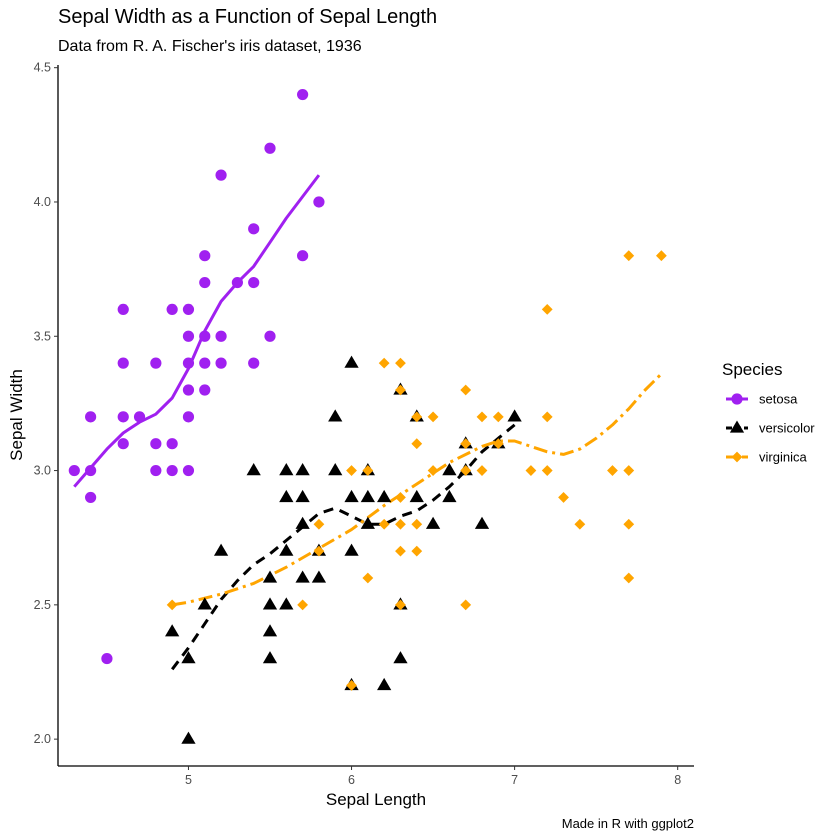  Describe the element at coordinates (737, 426) in the screenshot. I see `legend-key-marker-versicolor` at that location.